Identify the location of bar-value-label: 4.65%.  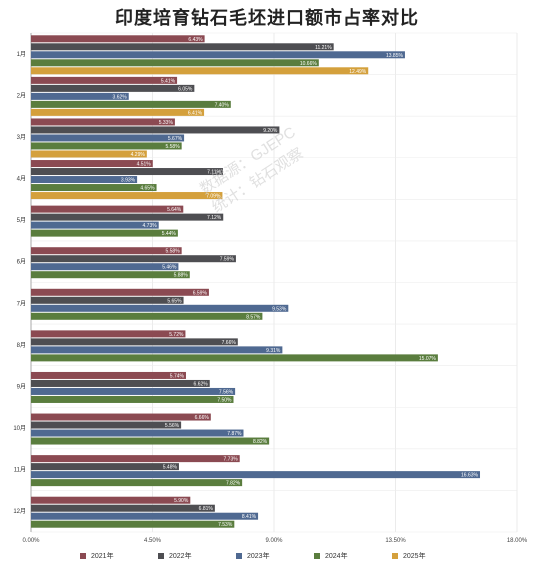
(147, 189).